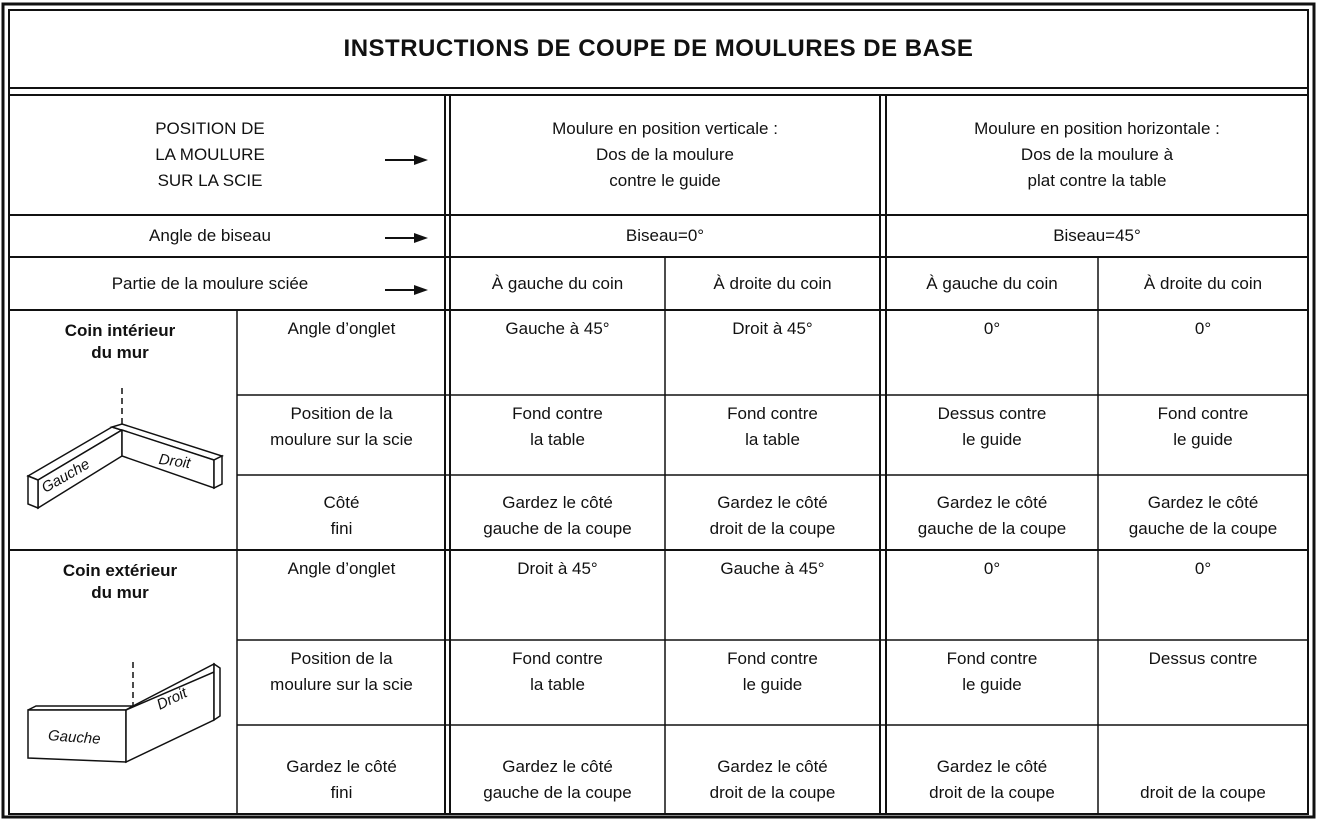  Describe the element at coordinates (665, 235) in the screenshot. I see `bevel-cell: Biseau=0°` at that location.